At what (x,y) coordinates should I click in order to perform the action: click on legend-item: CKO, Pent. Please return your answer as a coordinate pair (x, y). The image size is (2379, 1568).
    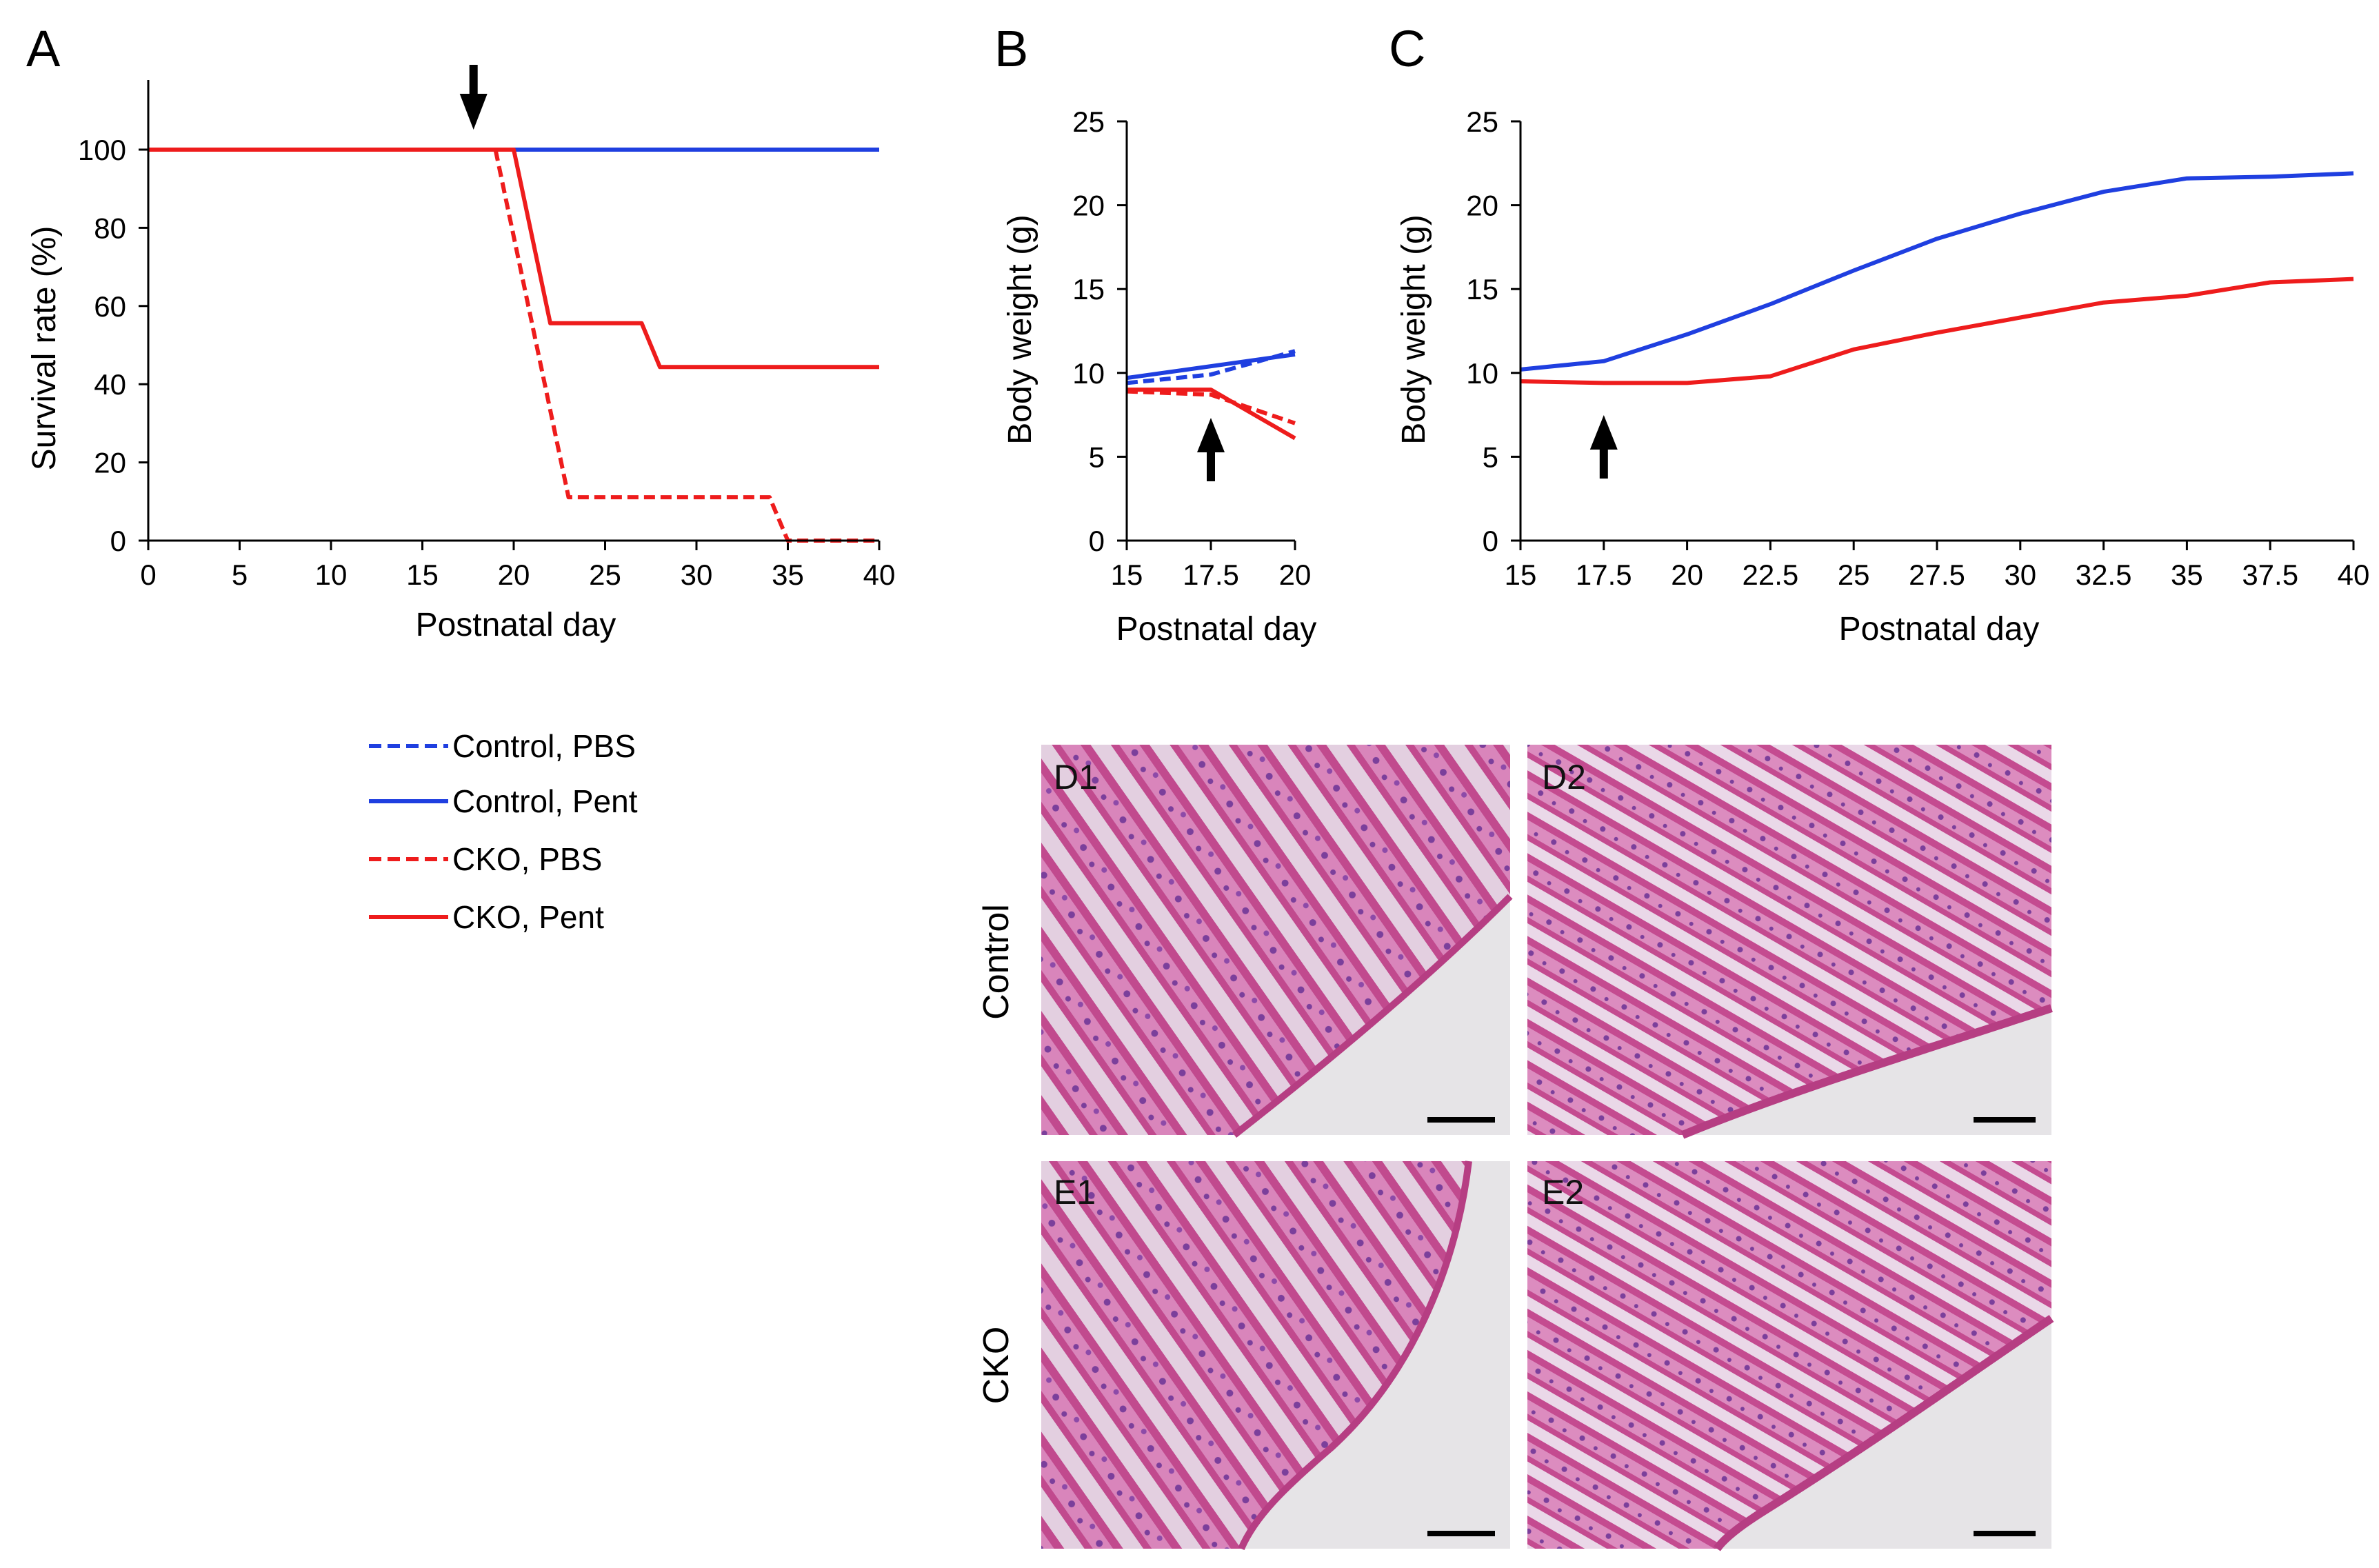
    Looking at the image, I should click on (487, 917).